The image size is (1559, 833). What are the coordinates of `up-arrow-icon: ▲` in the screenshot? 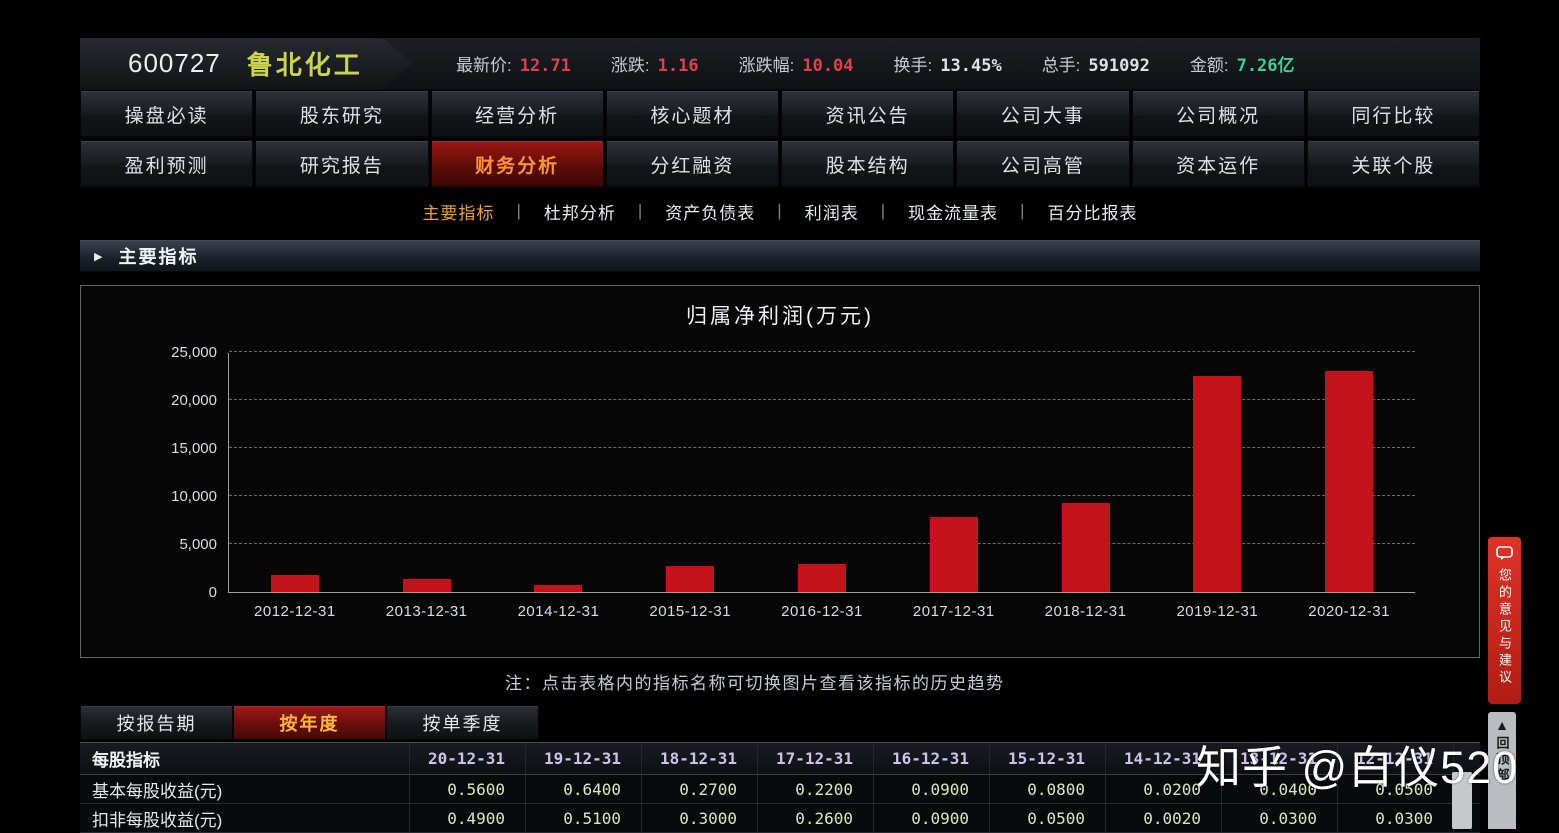 It's located at (1502, 725).